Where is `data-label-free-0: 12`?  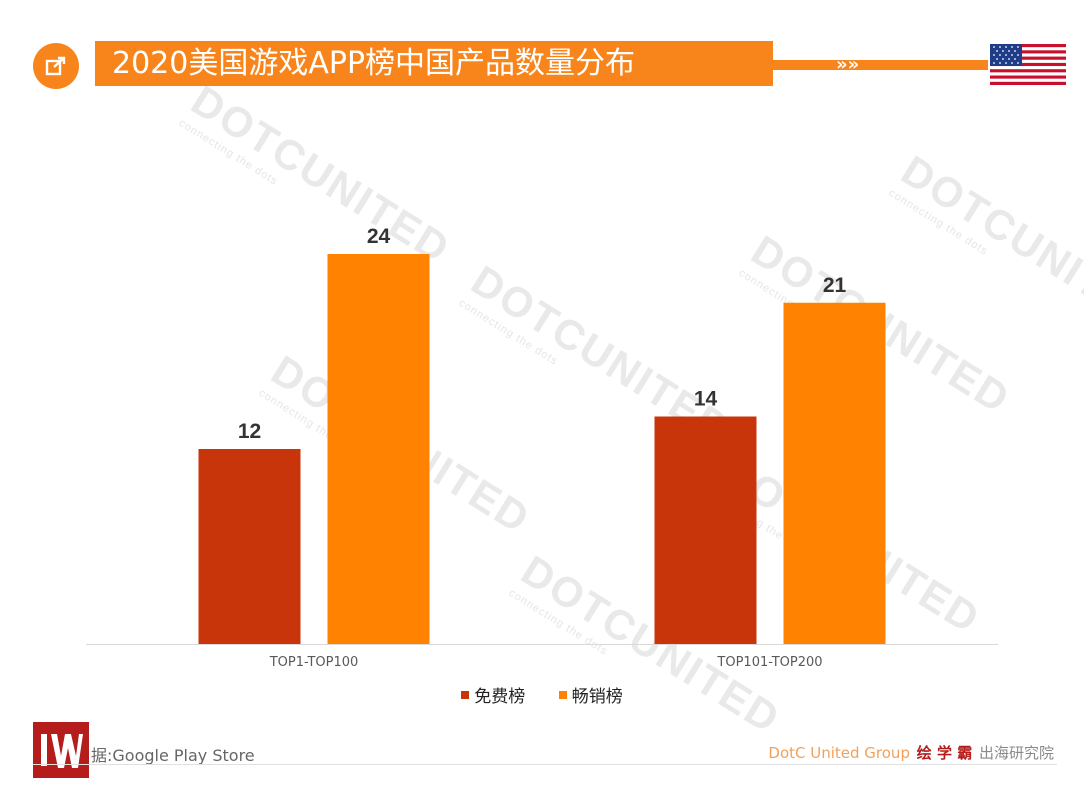
data-label-free-0: 12 is located at coordinates (249, 431).